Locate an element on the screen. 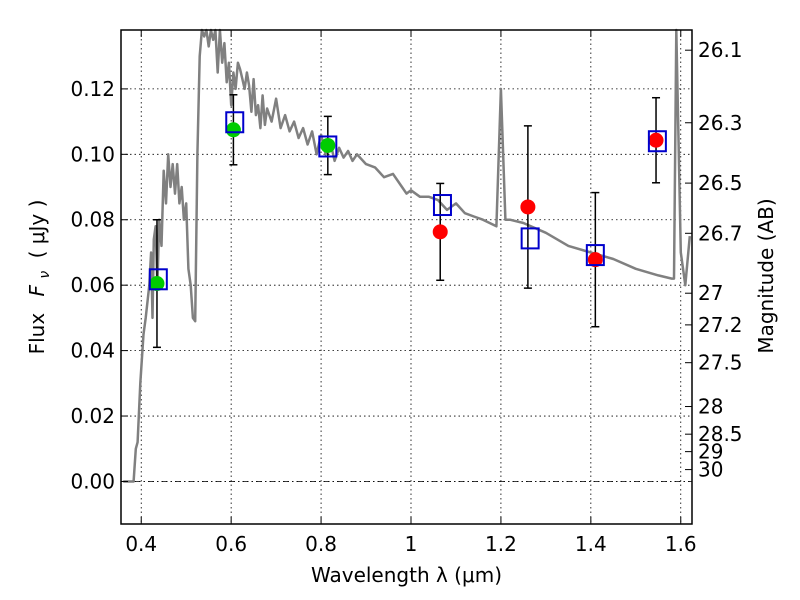 This screenshot has height=600, width=800. mag-tick-label: 26.5 is located at coordinates (720, 183).